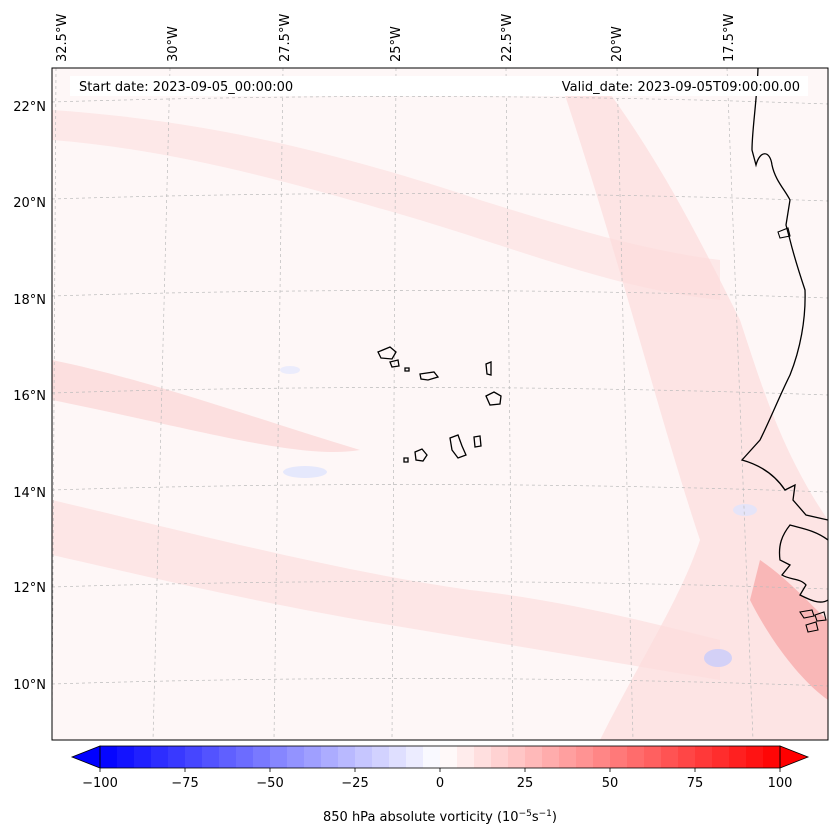 The image size is (837, 839). What do you see at coordinates (387, 353) in the screenshot?
I see `island-santo-antao` at bounding box center [387, 353].